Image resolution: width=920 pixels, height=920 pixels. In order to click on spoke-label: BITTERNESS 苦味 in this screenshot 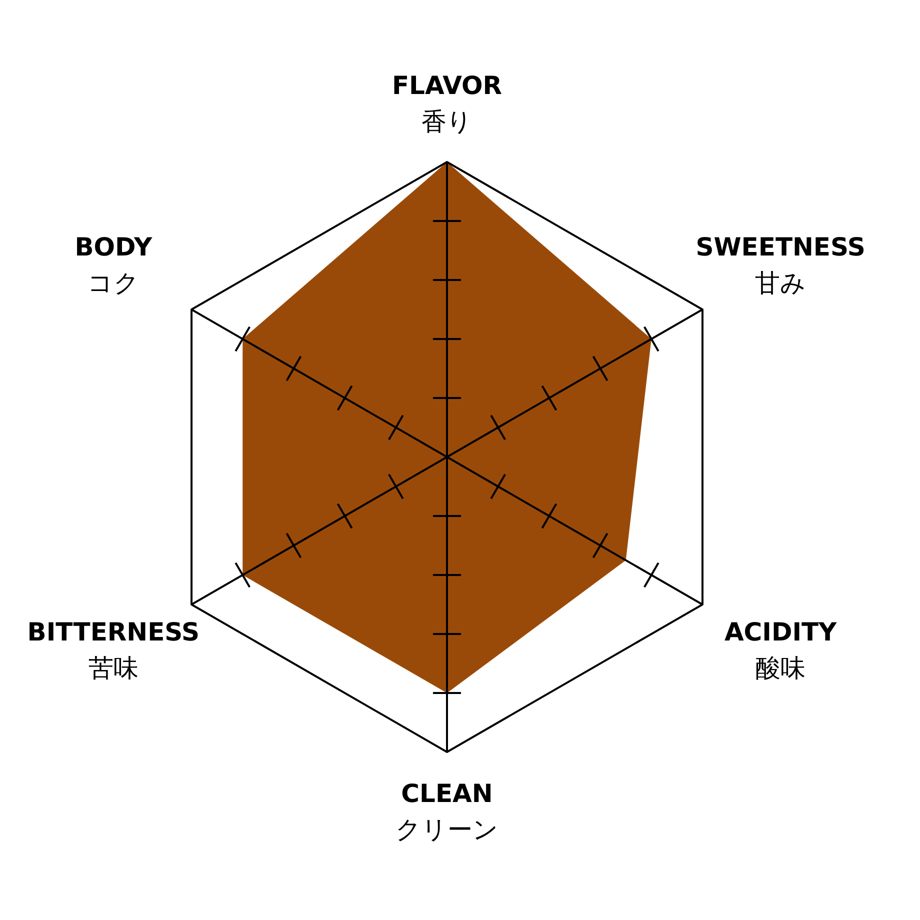, I will do `click(113, 649)`.